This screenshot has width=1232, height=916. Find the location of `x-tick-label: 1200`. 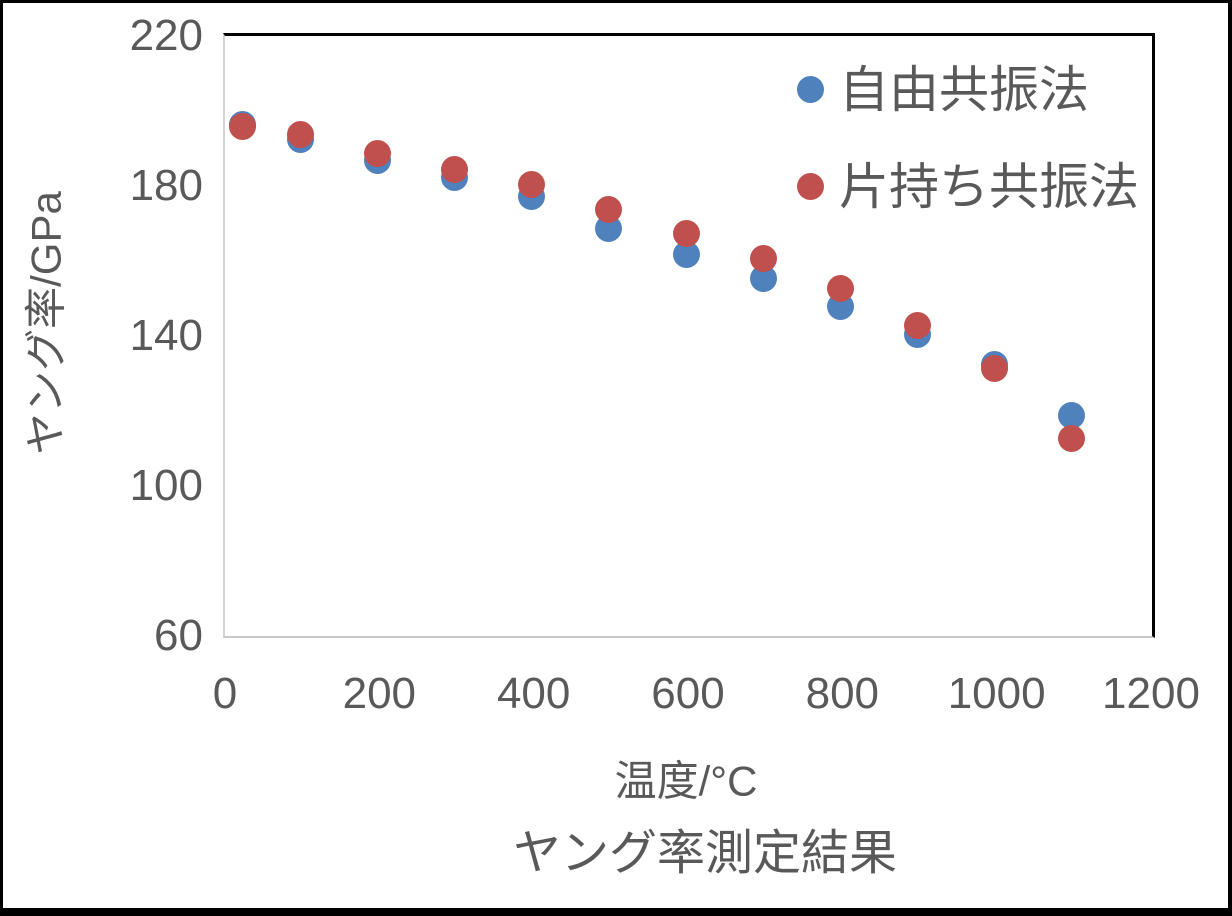

x-tick-label: 1200 is located at coordinates (1151, 693).